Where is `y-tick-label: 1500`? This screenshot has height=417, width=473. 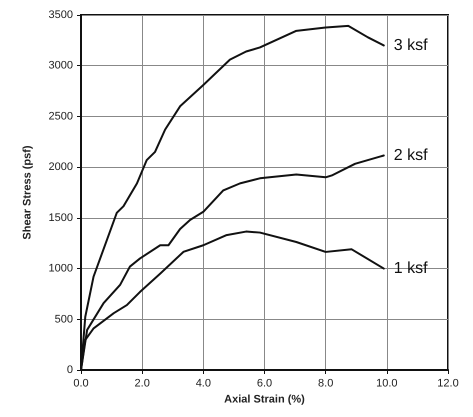
y-tick-label: 1500 is located at coordinates (60, 218).